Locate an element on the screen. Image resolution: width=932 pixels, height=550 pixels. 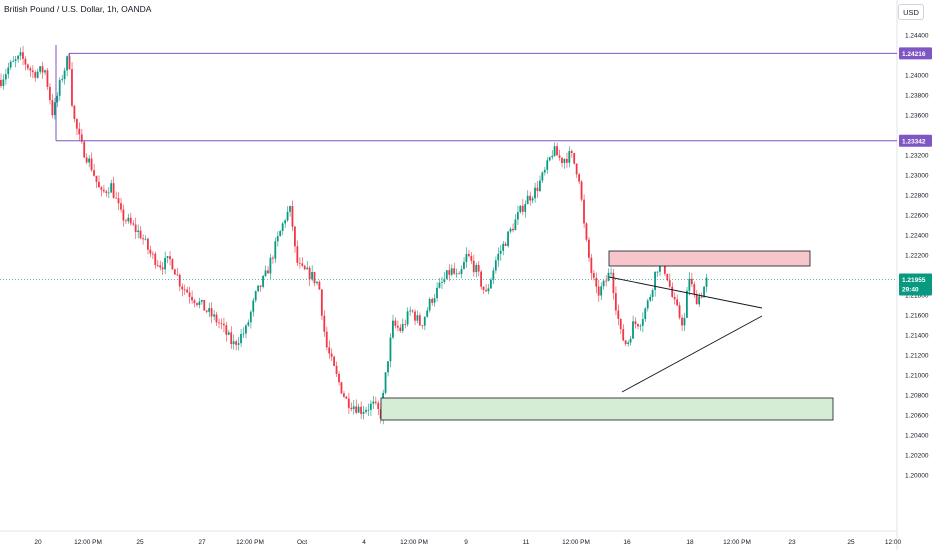
resistance-zone is located at coordinates (709, 258).